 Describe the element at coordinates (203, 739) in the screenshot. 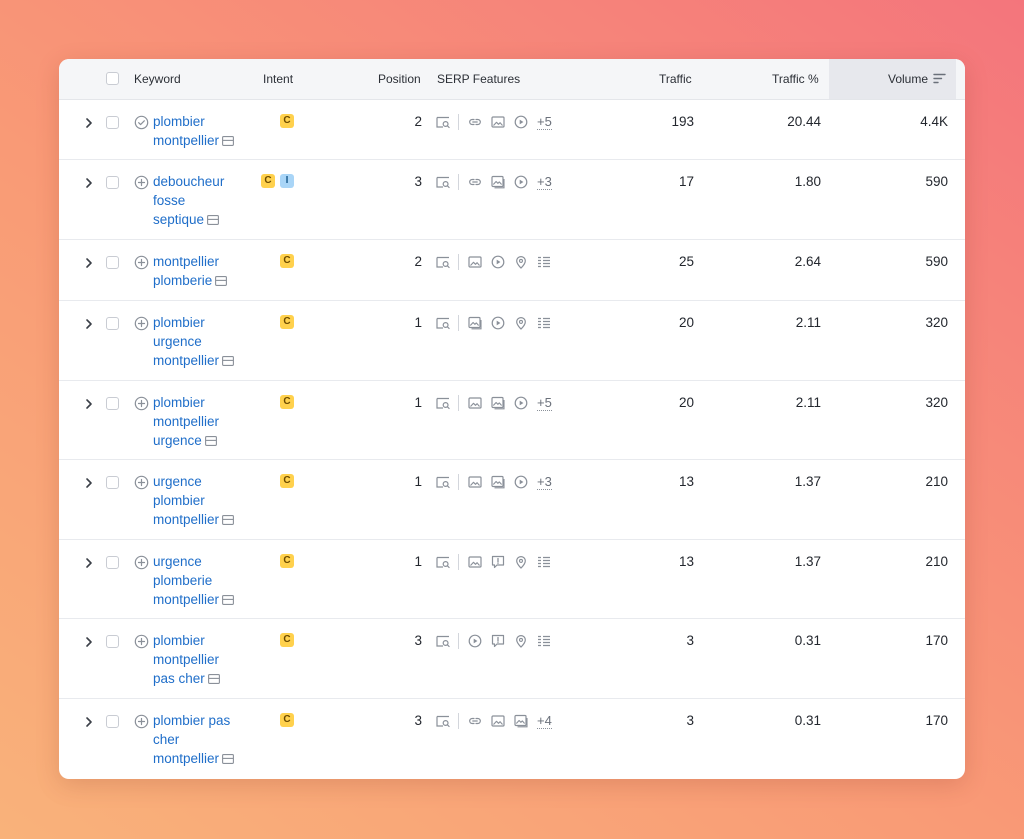

I see `keyword-link: plombier pas cher montpellier` at that location.